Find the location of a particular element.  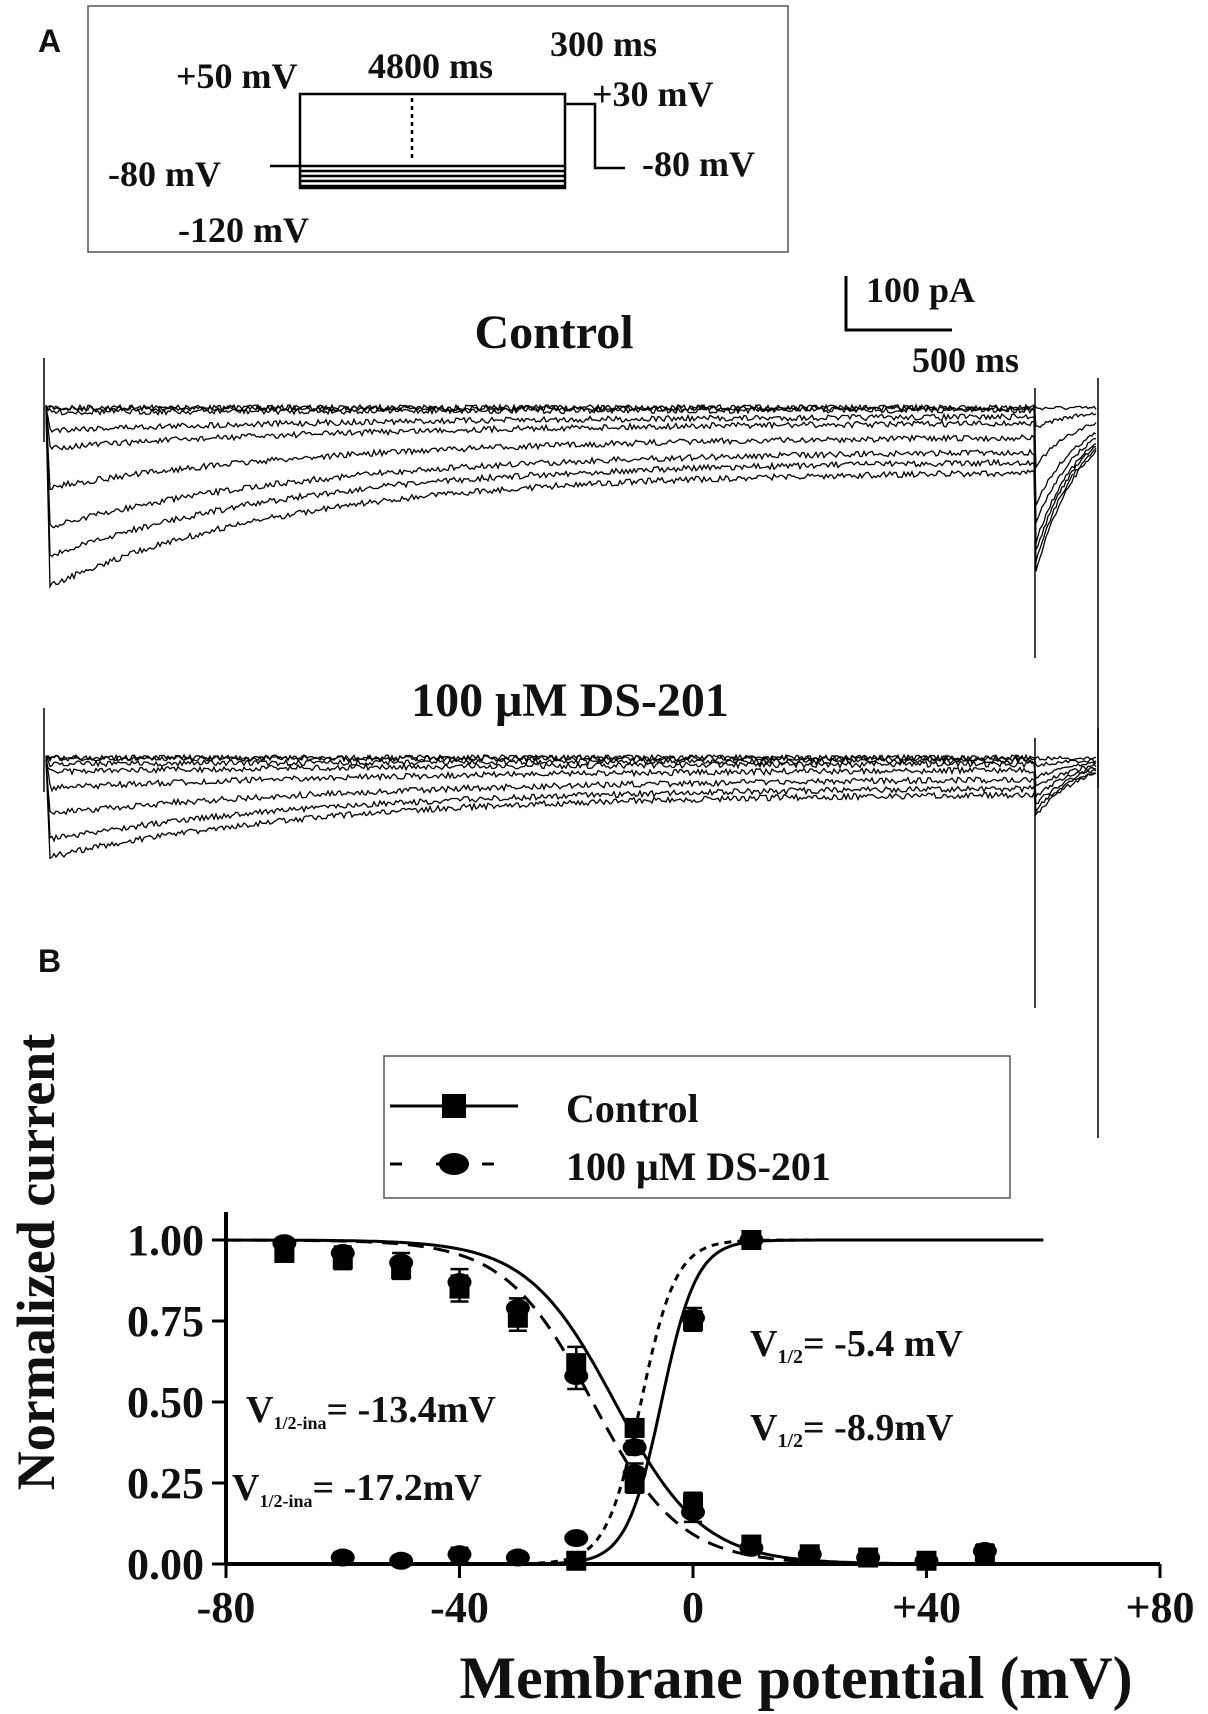

x-axis-label: Membrane potential (mV) is located at coordinates (795, 1678).